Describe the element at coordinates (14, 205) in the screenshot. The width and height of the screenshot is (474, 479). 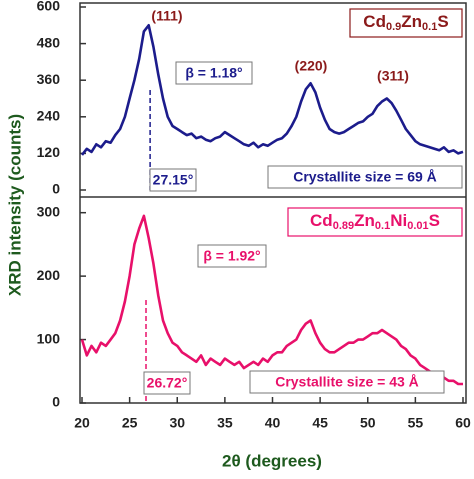
I see `y-axis-label: XRD intensity (counts)` at that location.